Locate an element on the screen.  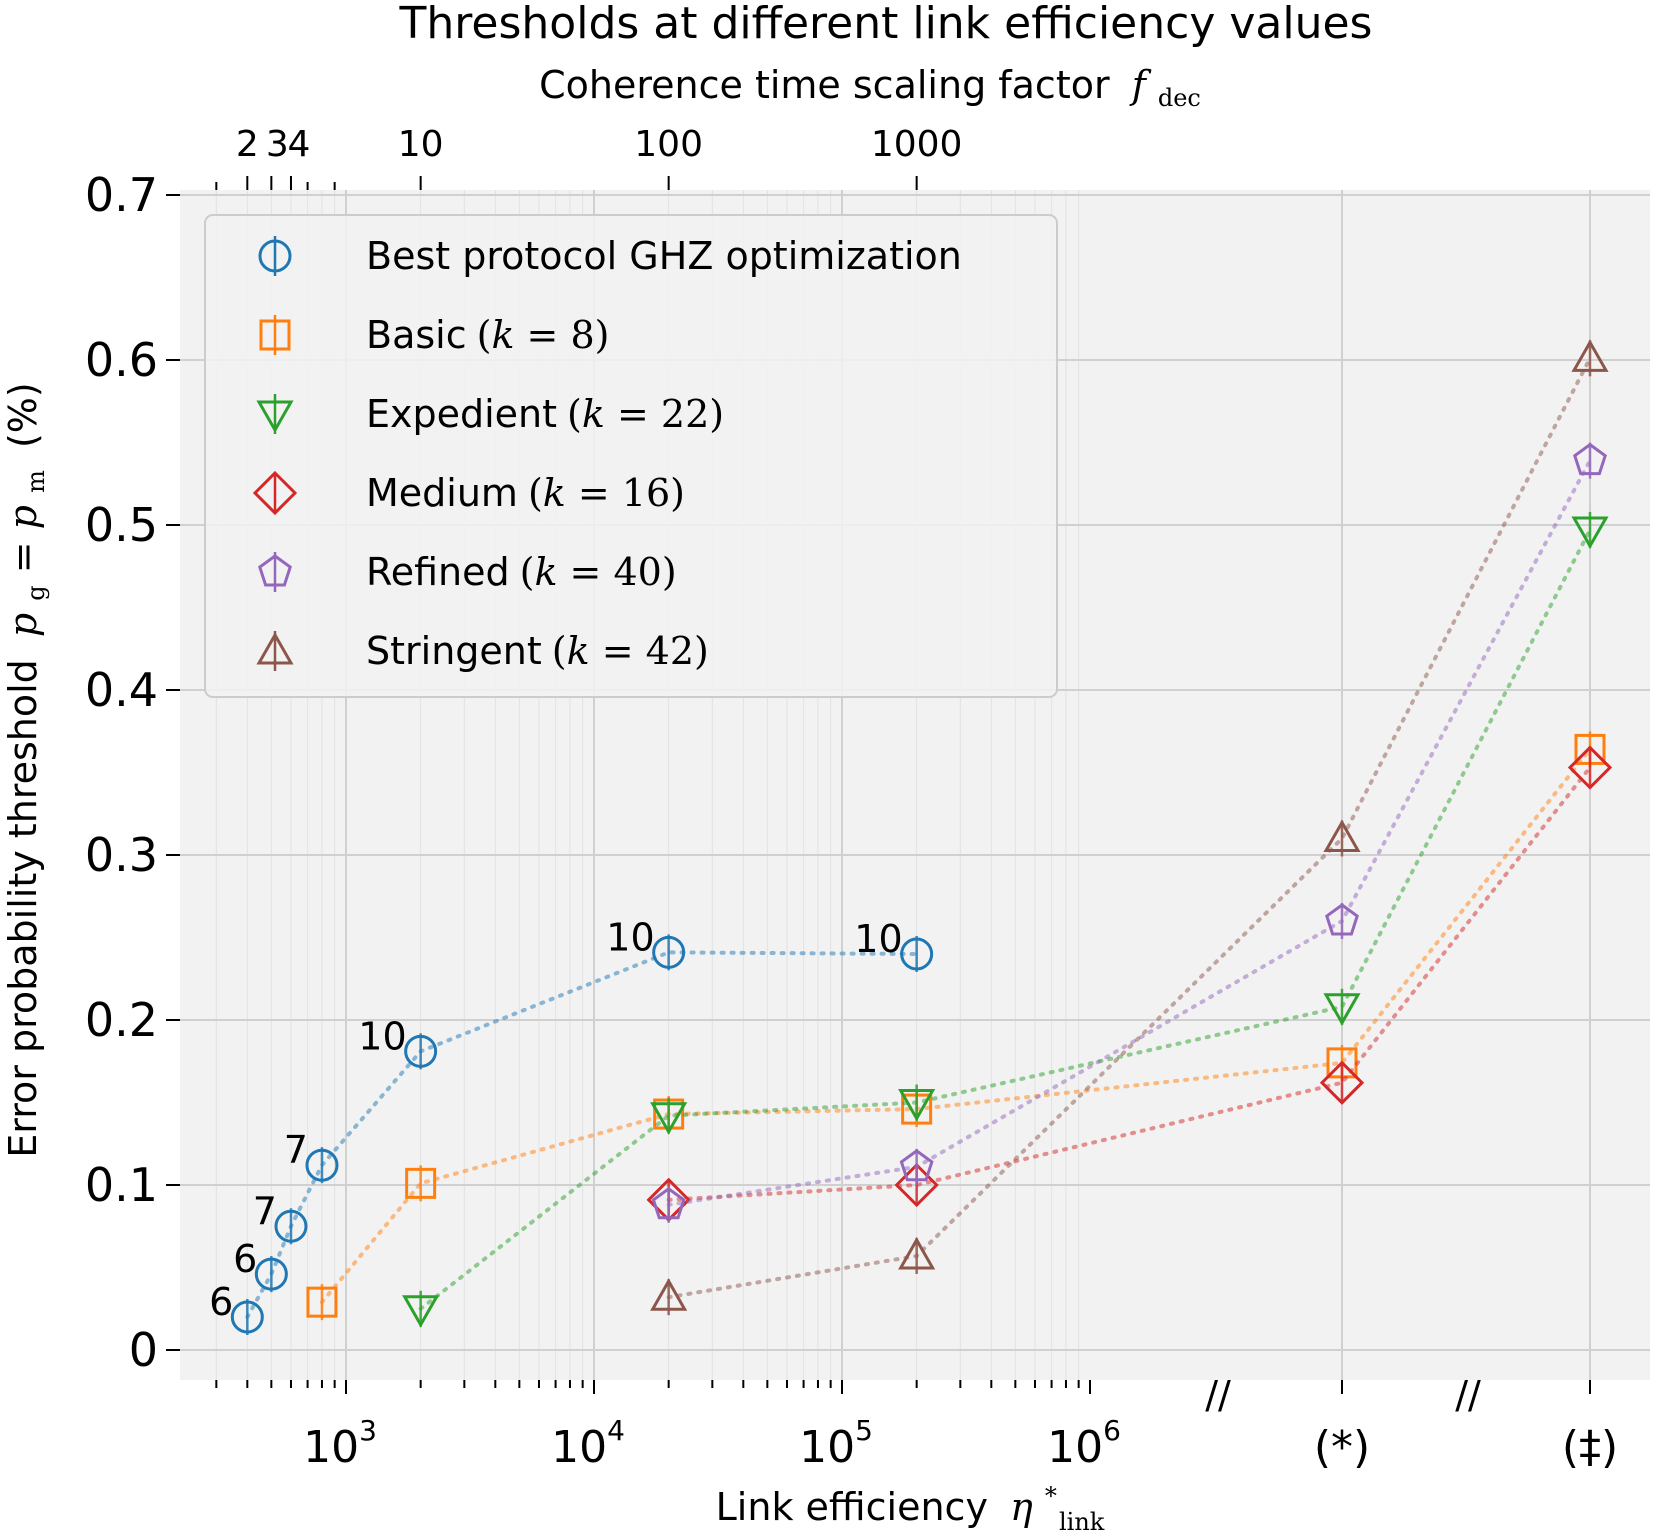
x-tick-label-special: (*) is located at coordinates (1342, 1447).